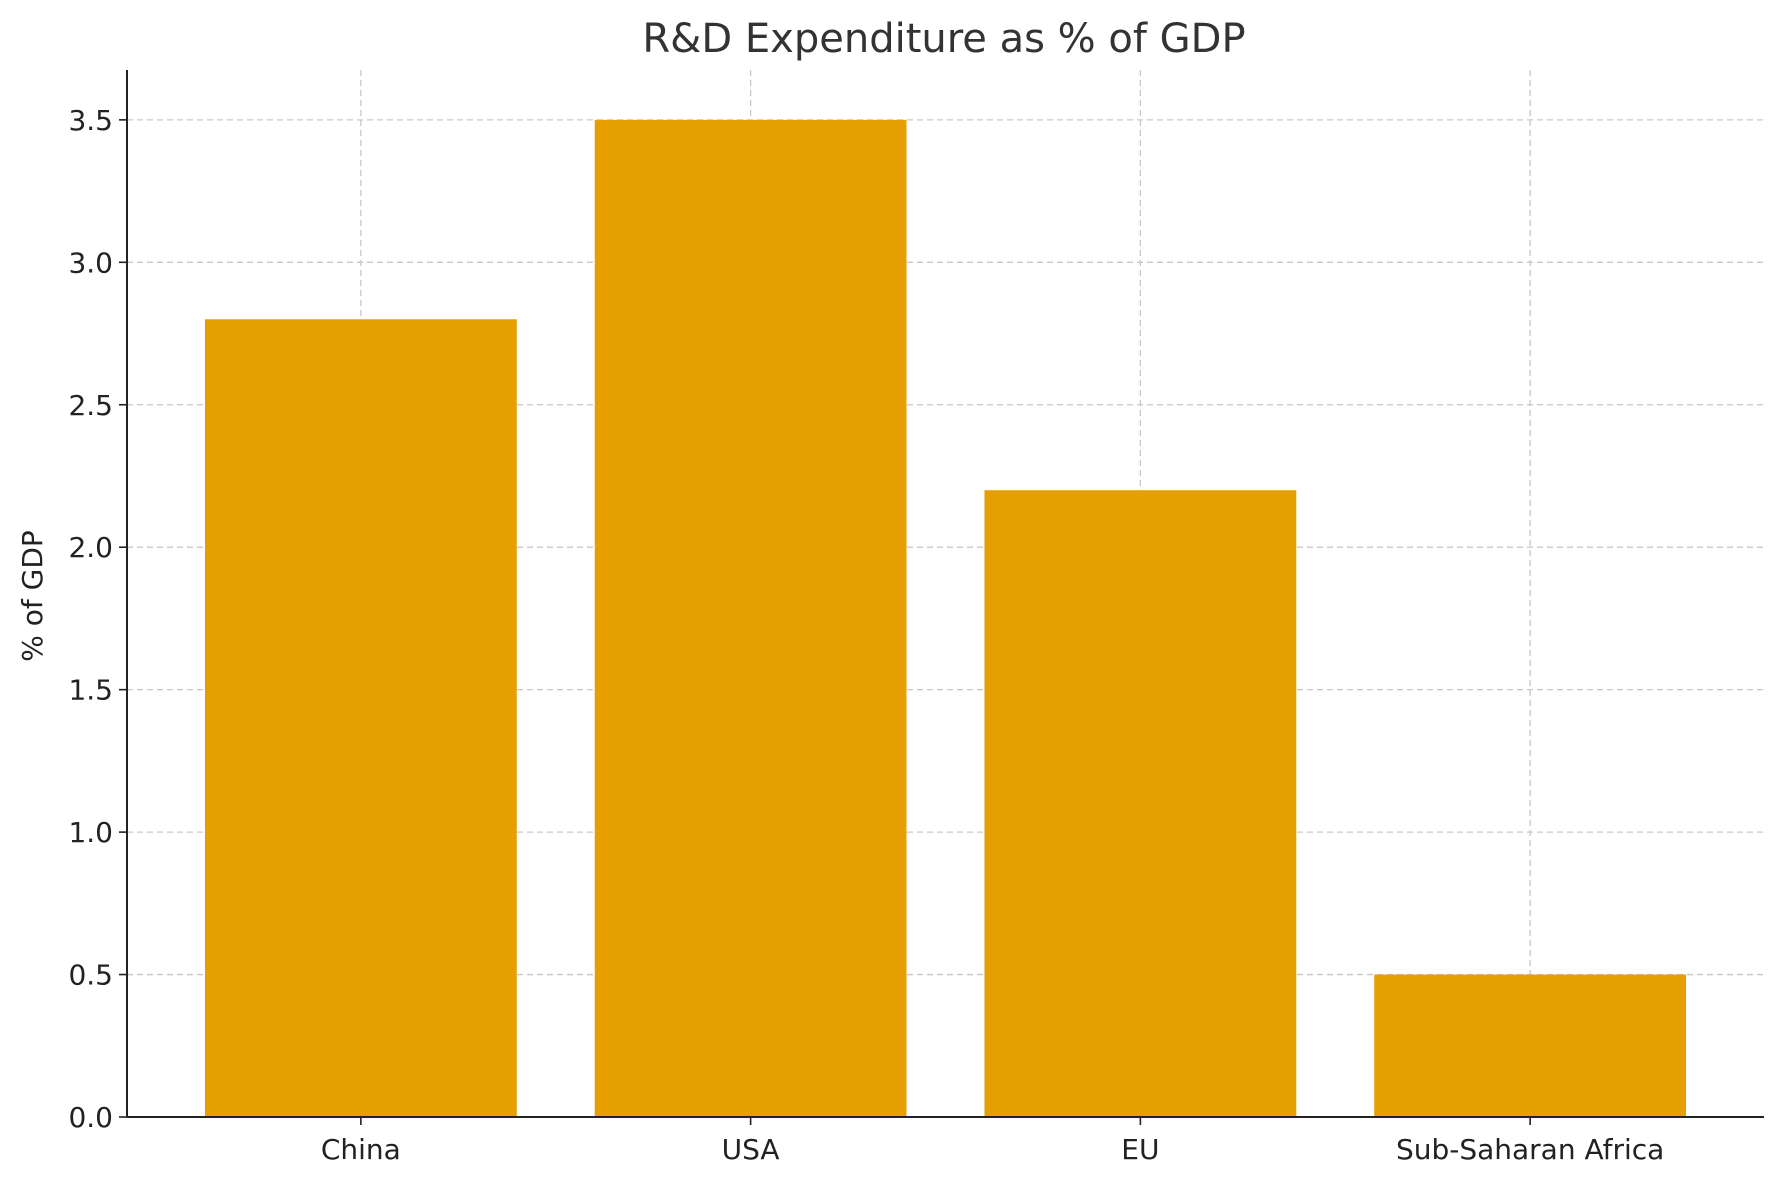  I want to click on y-tick-label: 0.0, so click(90, 1117).